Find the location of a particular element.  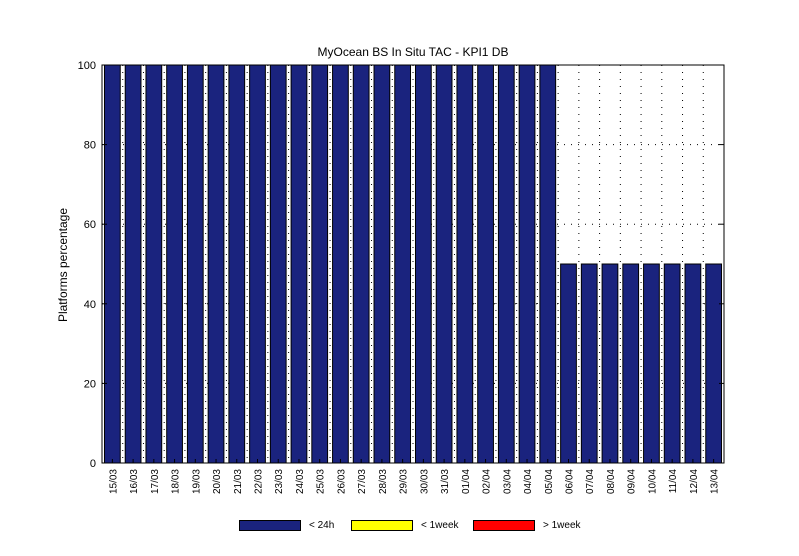

legend-label-24h: < 24h is located at coordinates (322, 525).